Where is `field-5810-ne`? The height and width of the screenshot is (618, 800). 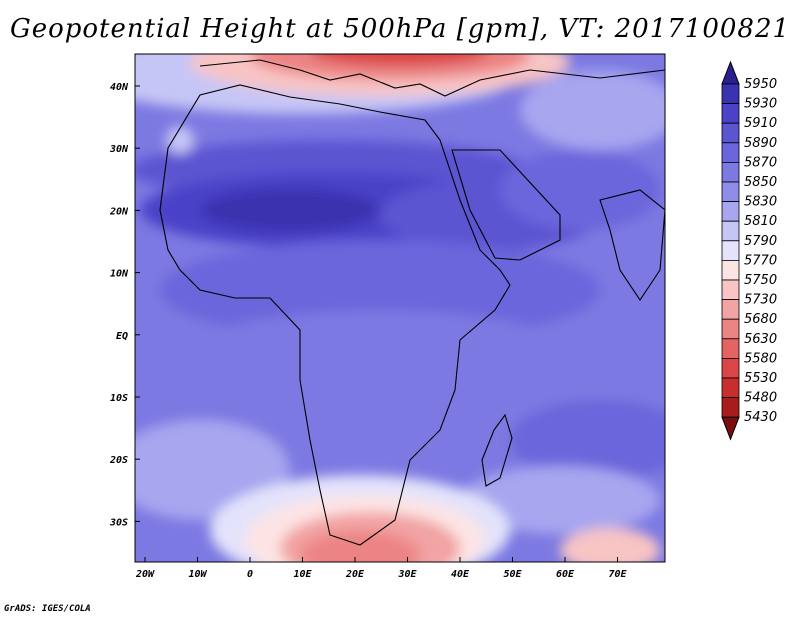
field-5810-ne is located at coordinates (592, 110).